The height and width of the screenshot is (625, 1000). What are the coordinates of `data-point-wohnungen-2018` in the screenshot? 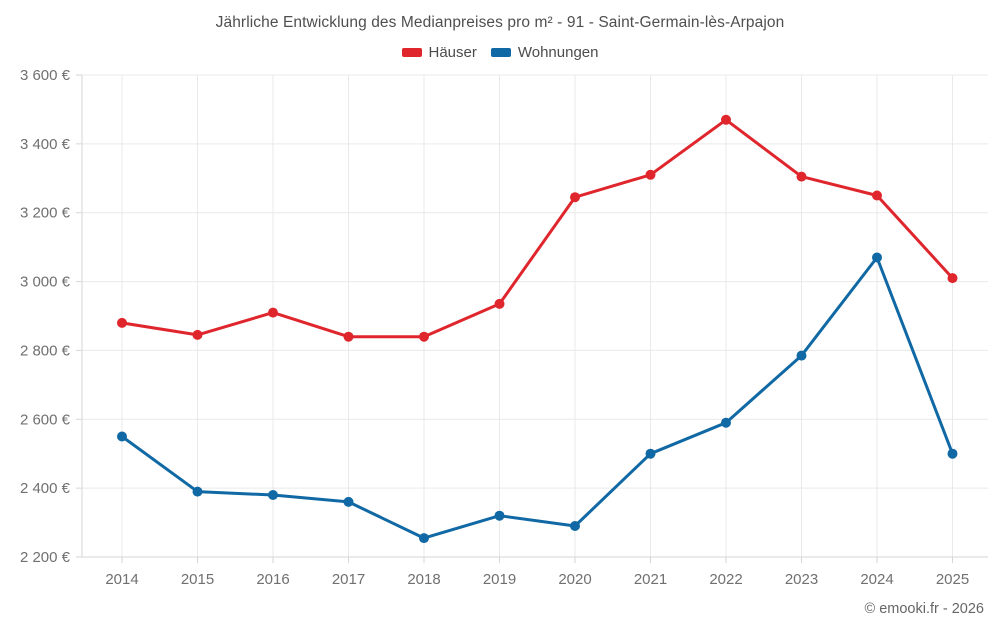 It's located at (424, 538).